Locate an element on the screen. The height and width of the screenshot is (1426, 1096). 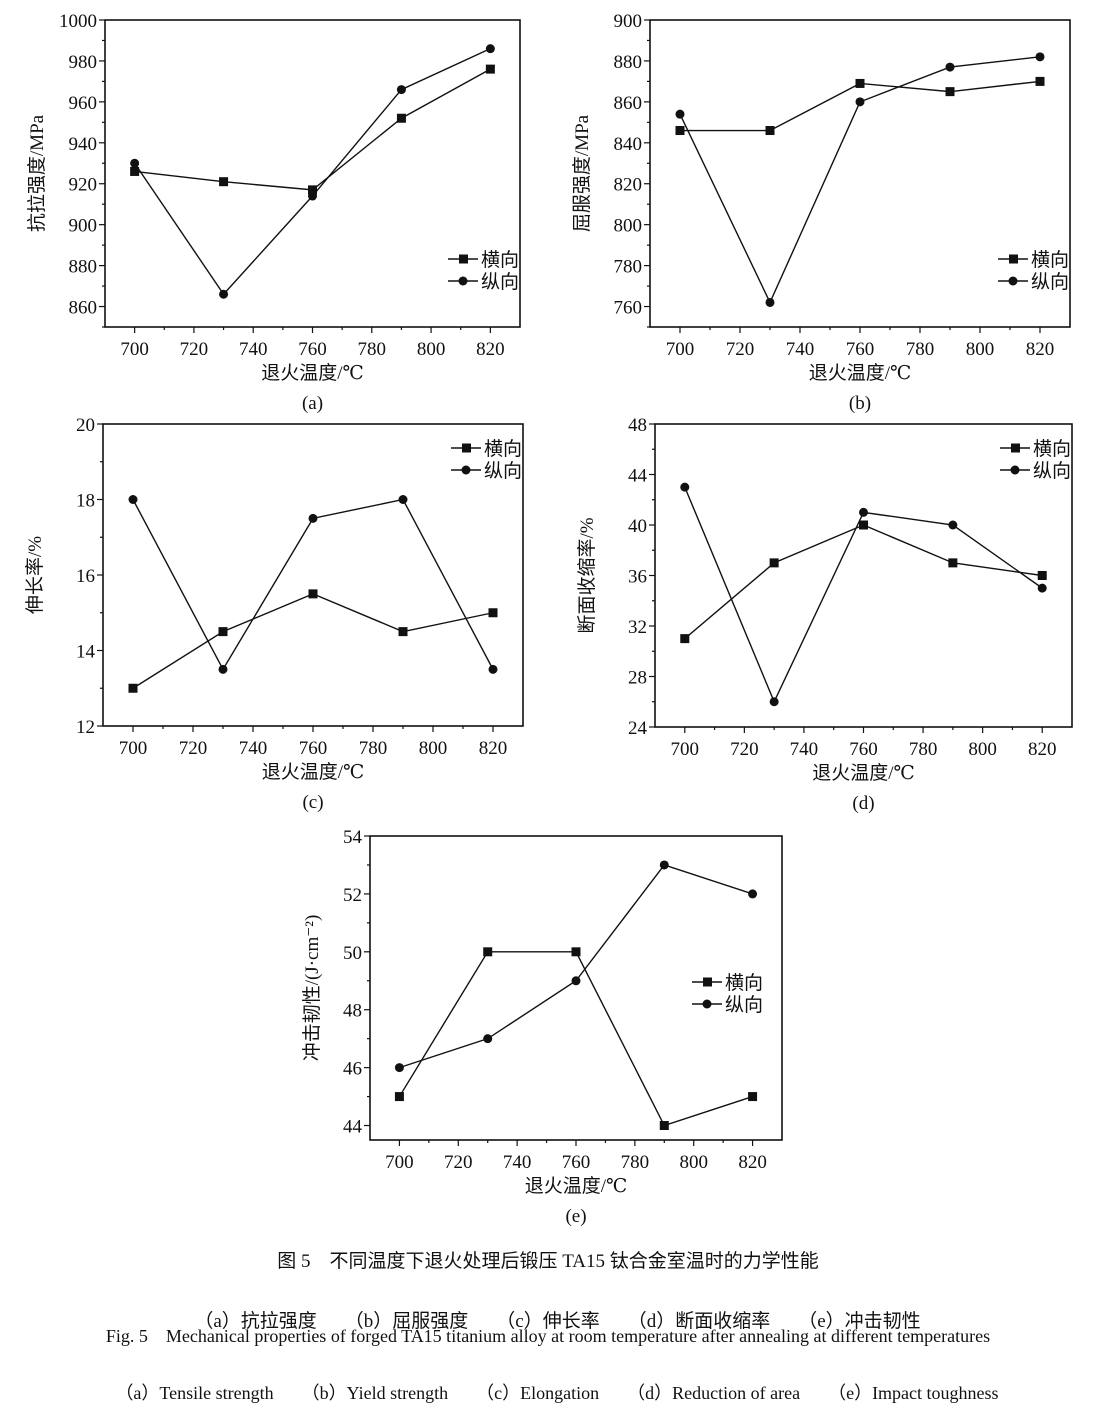
y-tick-label: 760 is located at coordinates (628, 308).